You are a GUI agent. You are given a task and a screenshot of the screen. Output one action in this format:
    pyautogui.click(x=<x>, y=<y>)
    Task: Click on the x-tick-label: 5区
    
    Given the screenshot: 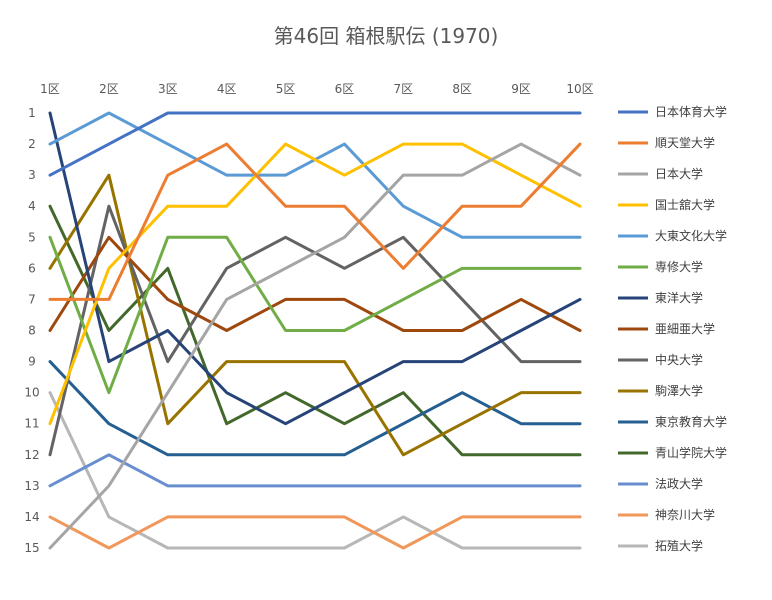 What is the action you would take?
    pyautogui.click(x=286, y=89)
    